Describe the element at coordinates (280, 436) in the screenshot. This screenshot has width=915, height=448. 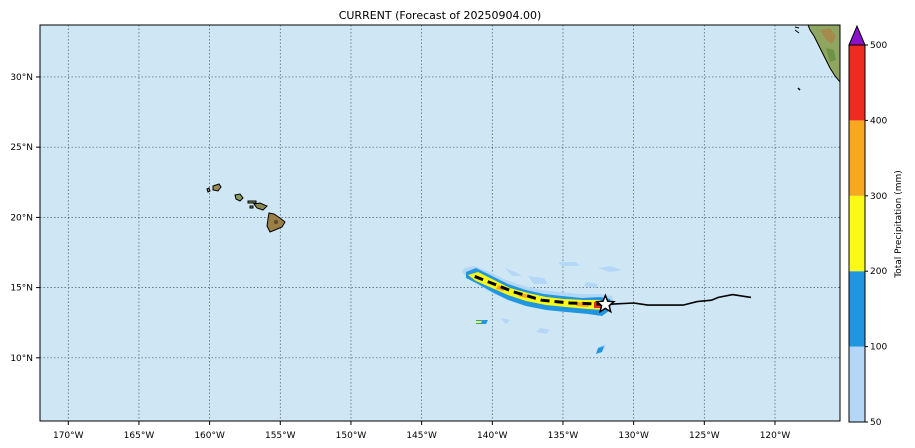
I see `lon-label: 155°W` at that location.